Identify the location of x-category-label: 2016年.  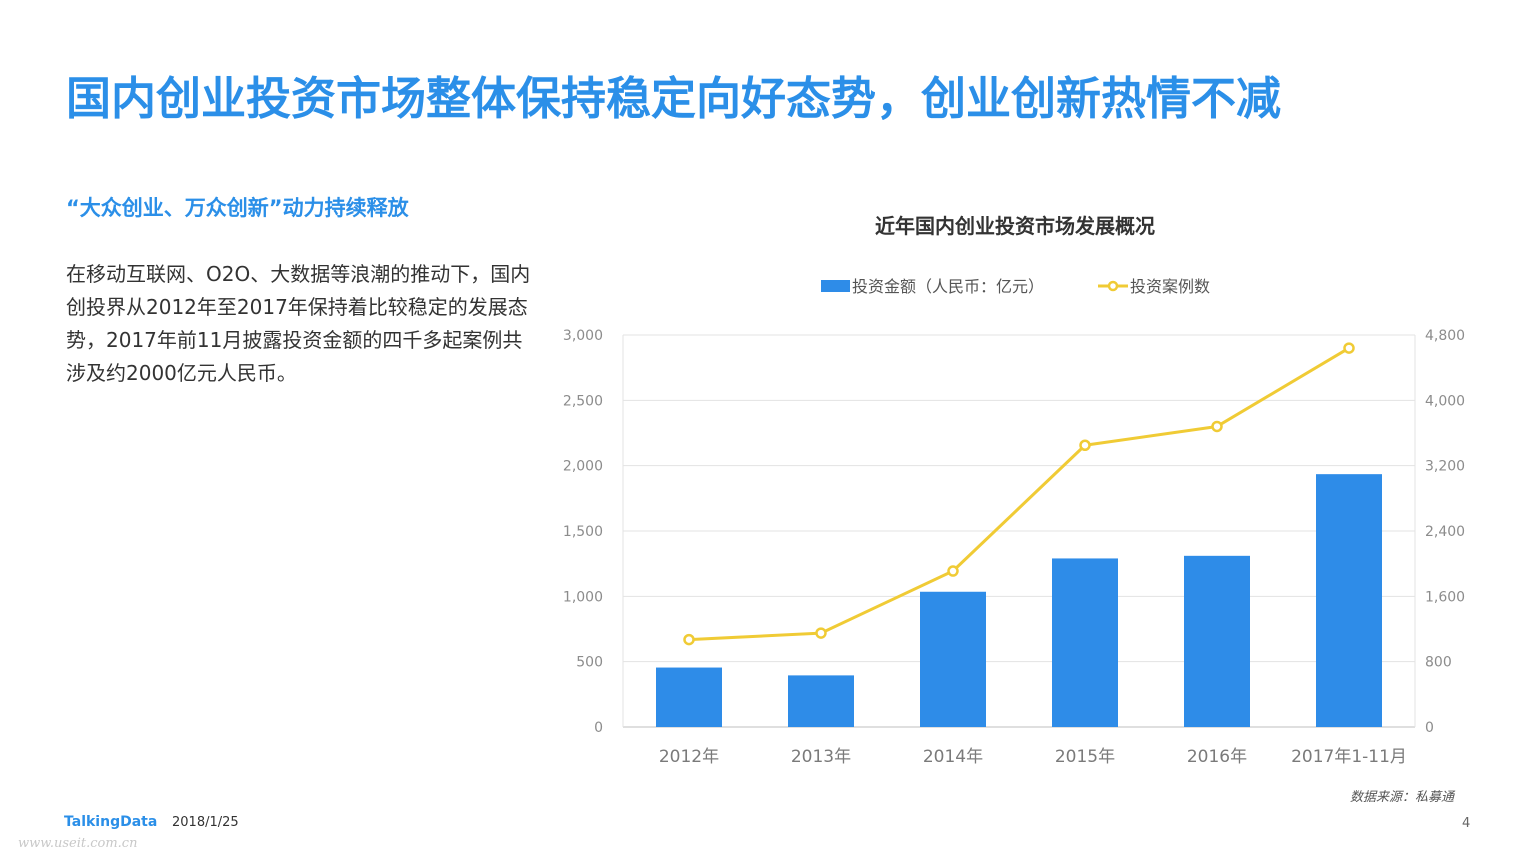
(1217, 757).